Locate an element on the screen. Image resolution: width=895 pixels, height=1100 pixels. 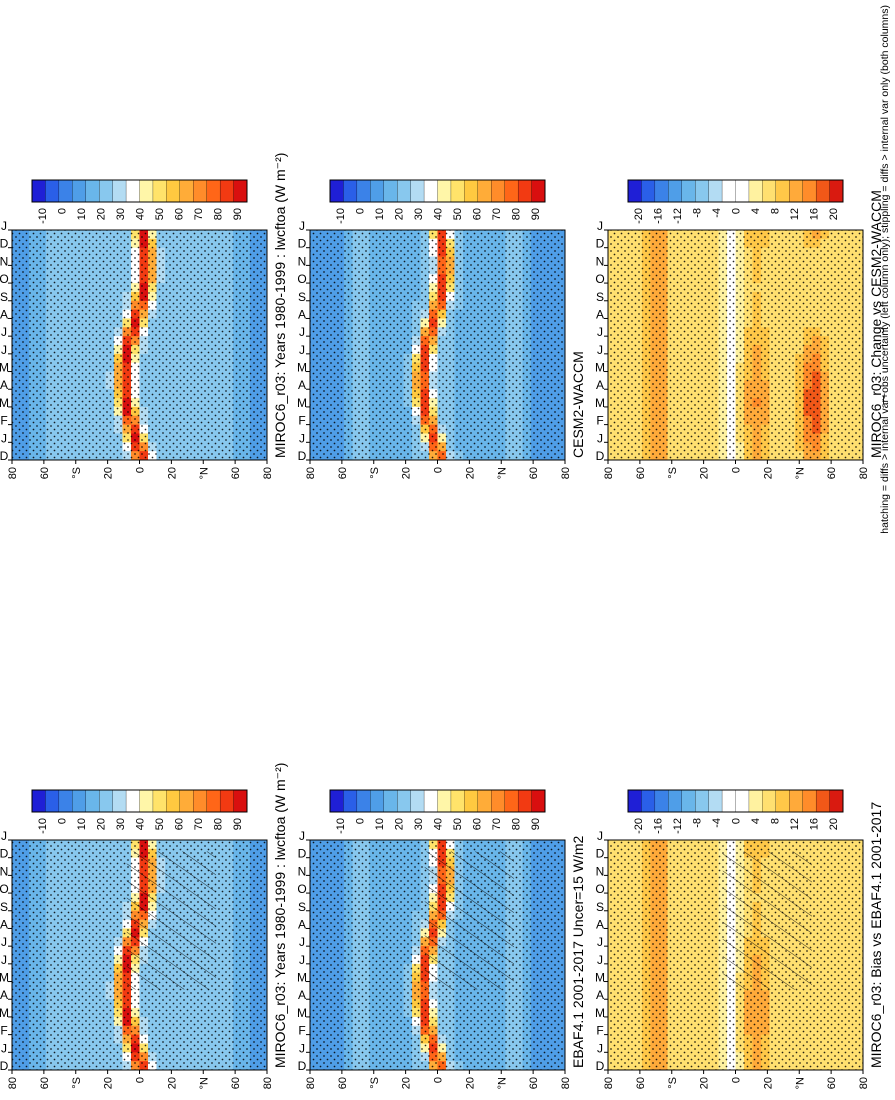
panel-title: MIROC6_r03: Bias vs EBAF4.1 2001-2017 is located at coordinates (876, 935).